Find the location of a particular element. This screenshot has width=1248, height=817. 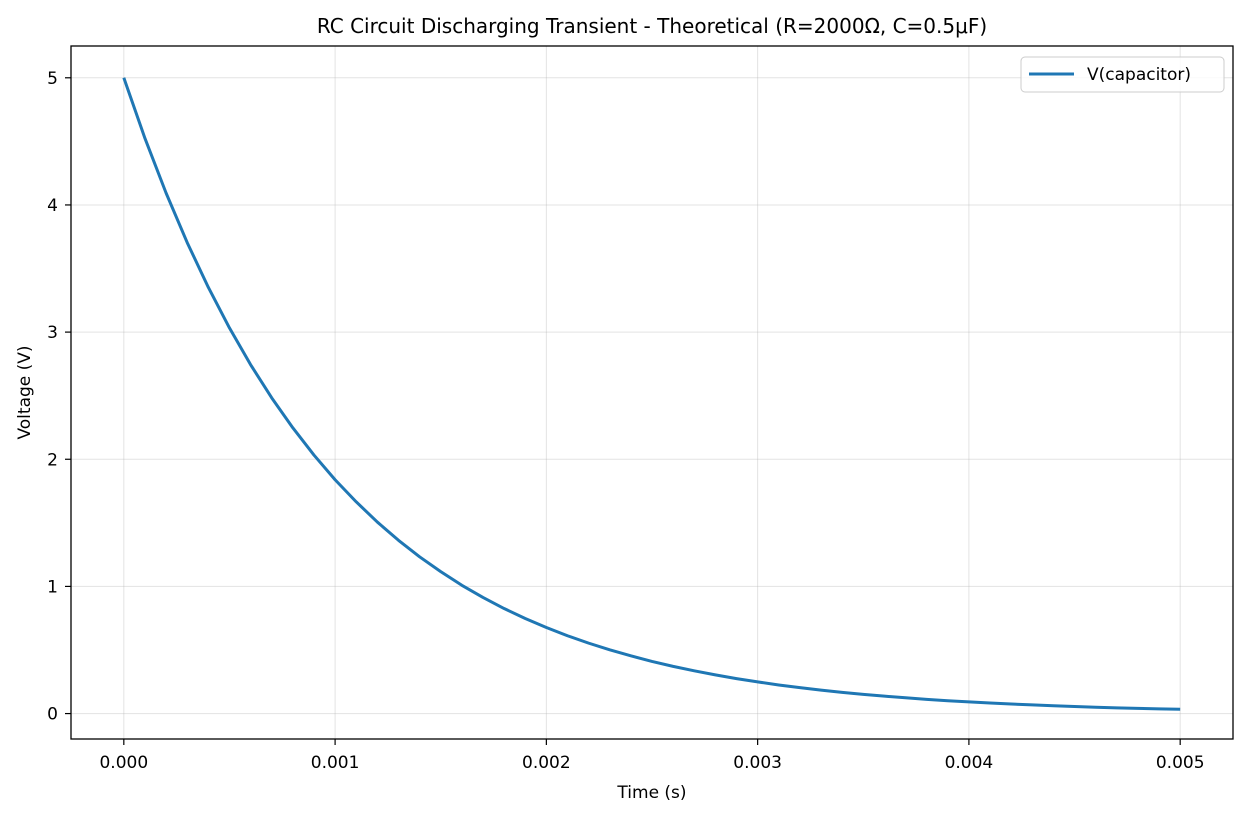

y-tick-label: 1 is located at coordinates (52, 587).